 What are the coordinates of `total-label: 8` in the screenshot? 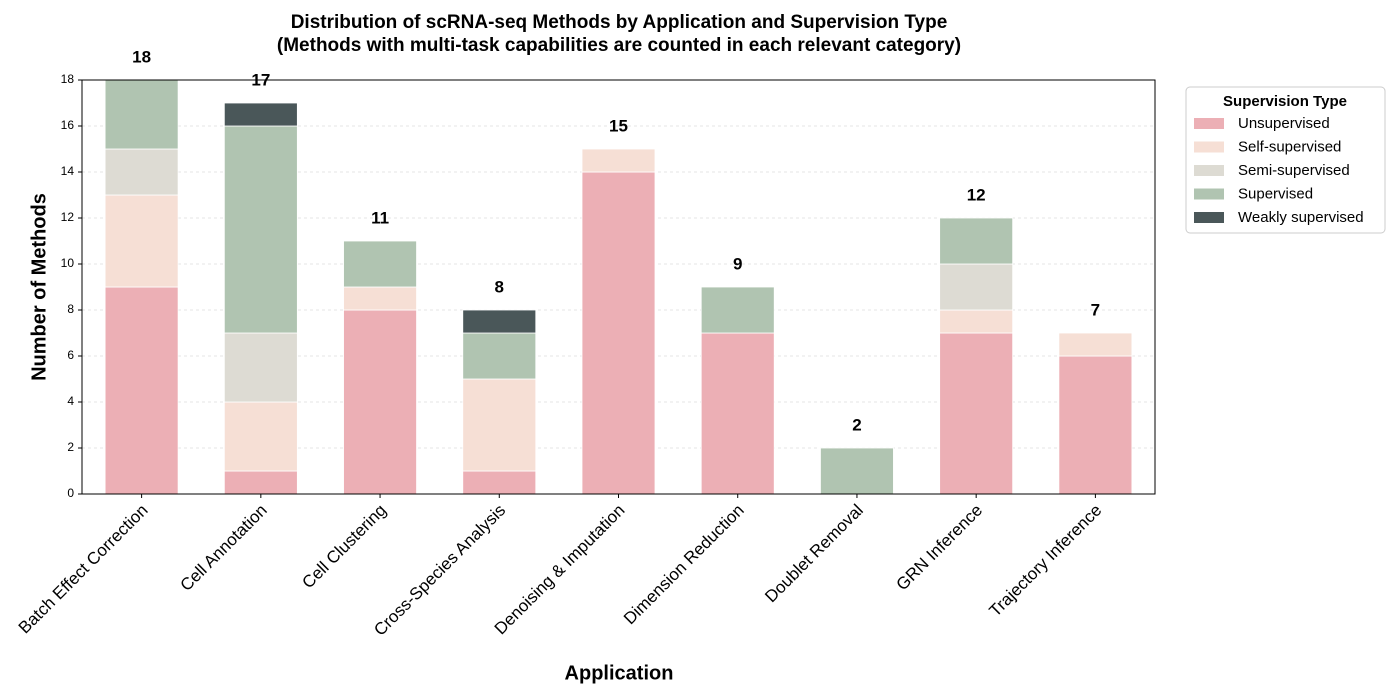 It's located at (499, 286).